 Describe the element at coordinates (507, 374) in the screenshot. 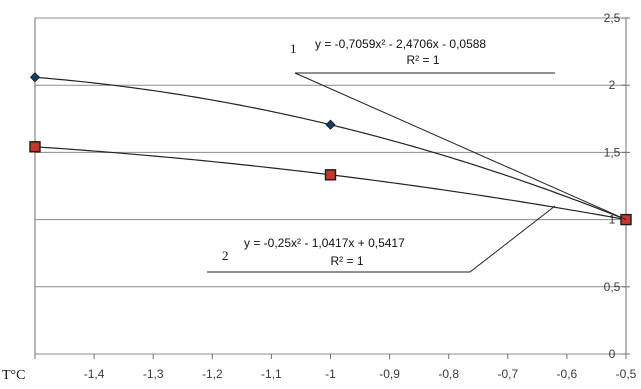

I see `x-tick-label-7: -0,7` at that location.